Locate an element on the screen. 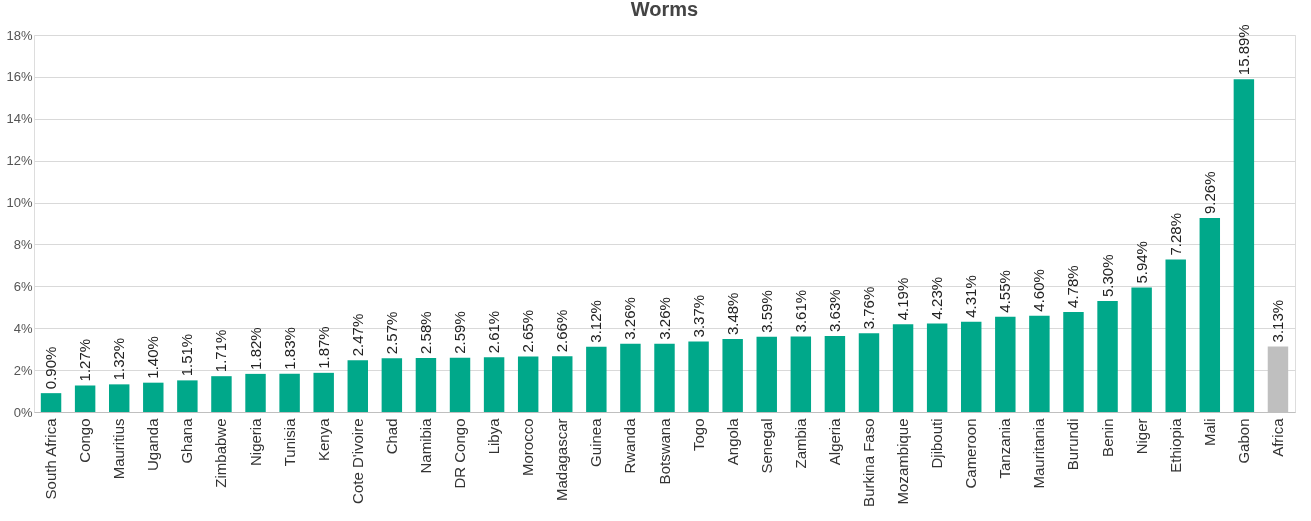  data-label: 4.78% is located at coordinates (1073, 286).